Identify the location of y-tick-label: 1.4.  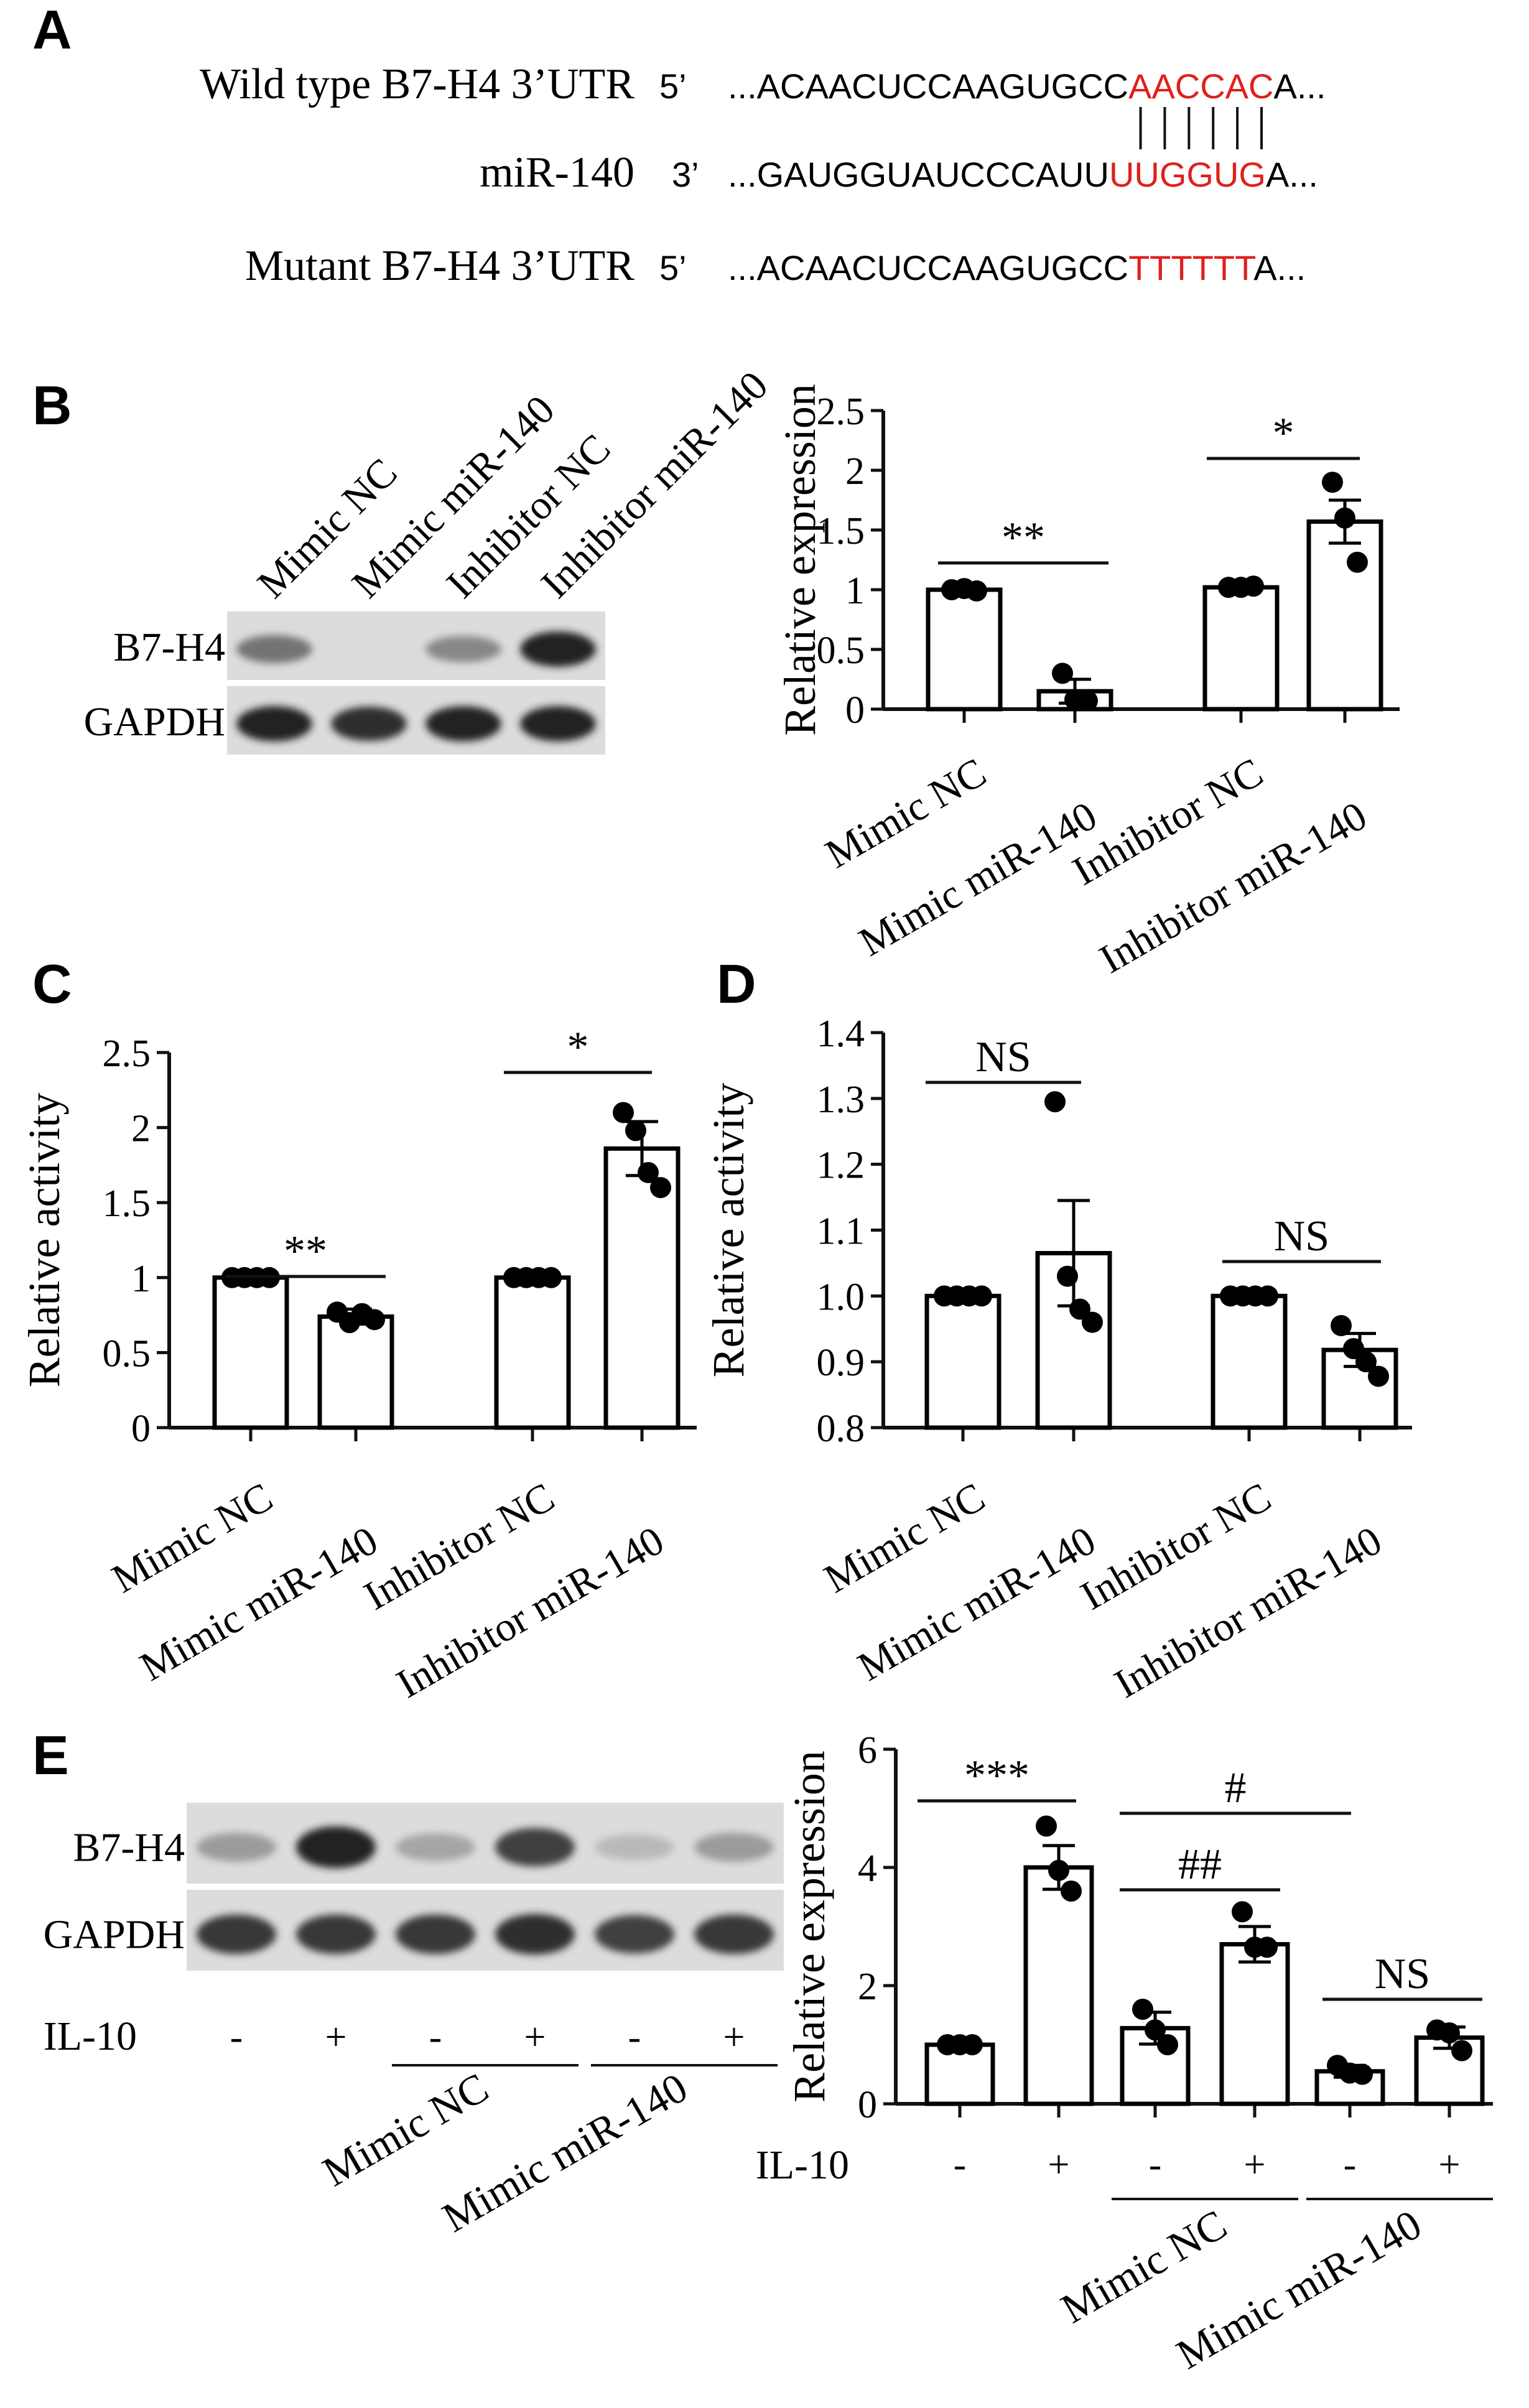
(841, 1034).